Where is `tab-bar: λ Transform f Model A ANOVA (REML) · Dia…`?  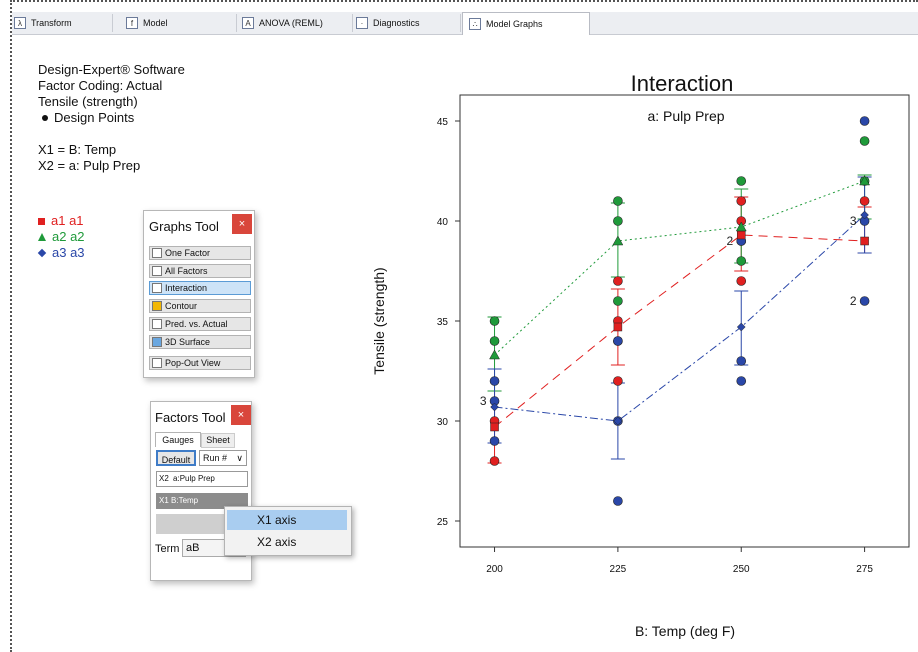 tab-bar: λ Transform f Model A ANOVA (REML) · Dia… is located at coordinates (465, 23).